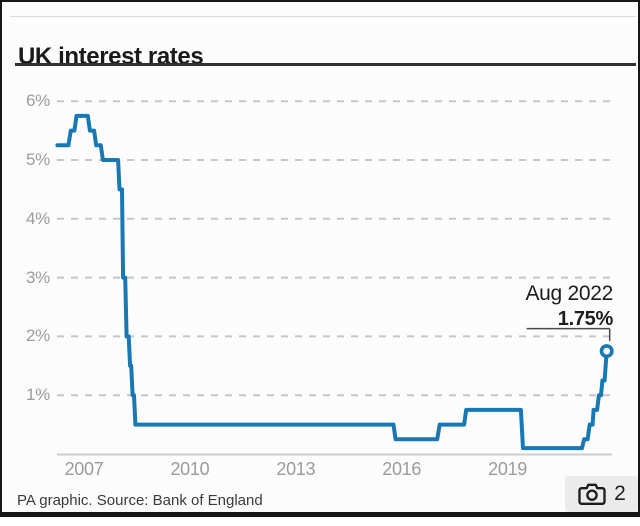 The width and height of the screenshot is (640, 526). What do you see at coordinates (140, 500) in the screenshot?
I see `source-credit: PA graphic. Source: Bank of England` at bounding box center [140, 500].